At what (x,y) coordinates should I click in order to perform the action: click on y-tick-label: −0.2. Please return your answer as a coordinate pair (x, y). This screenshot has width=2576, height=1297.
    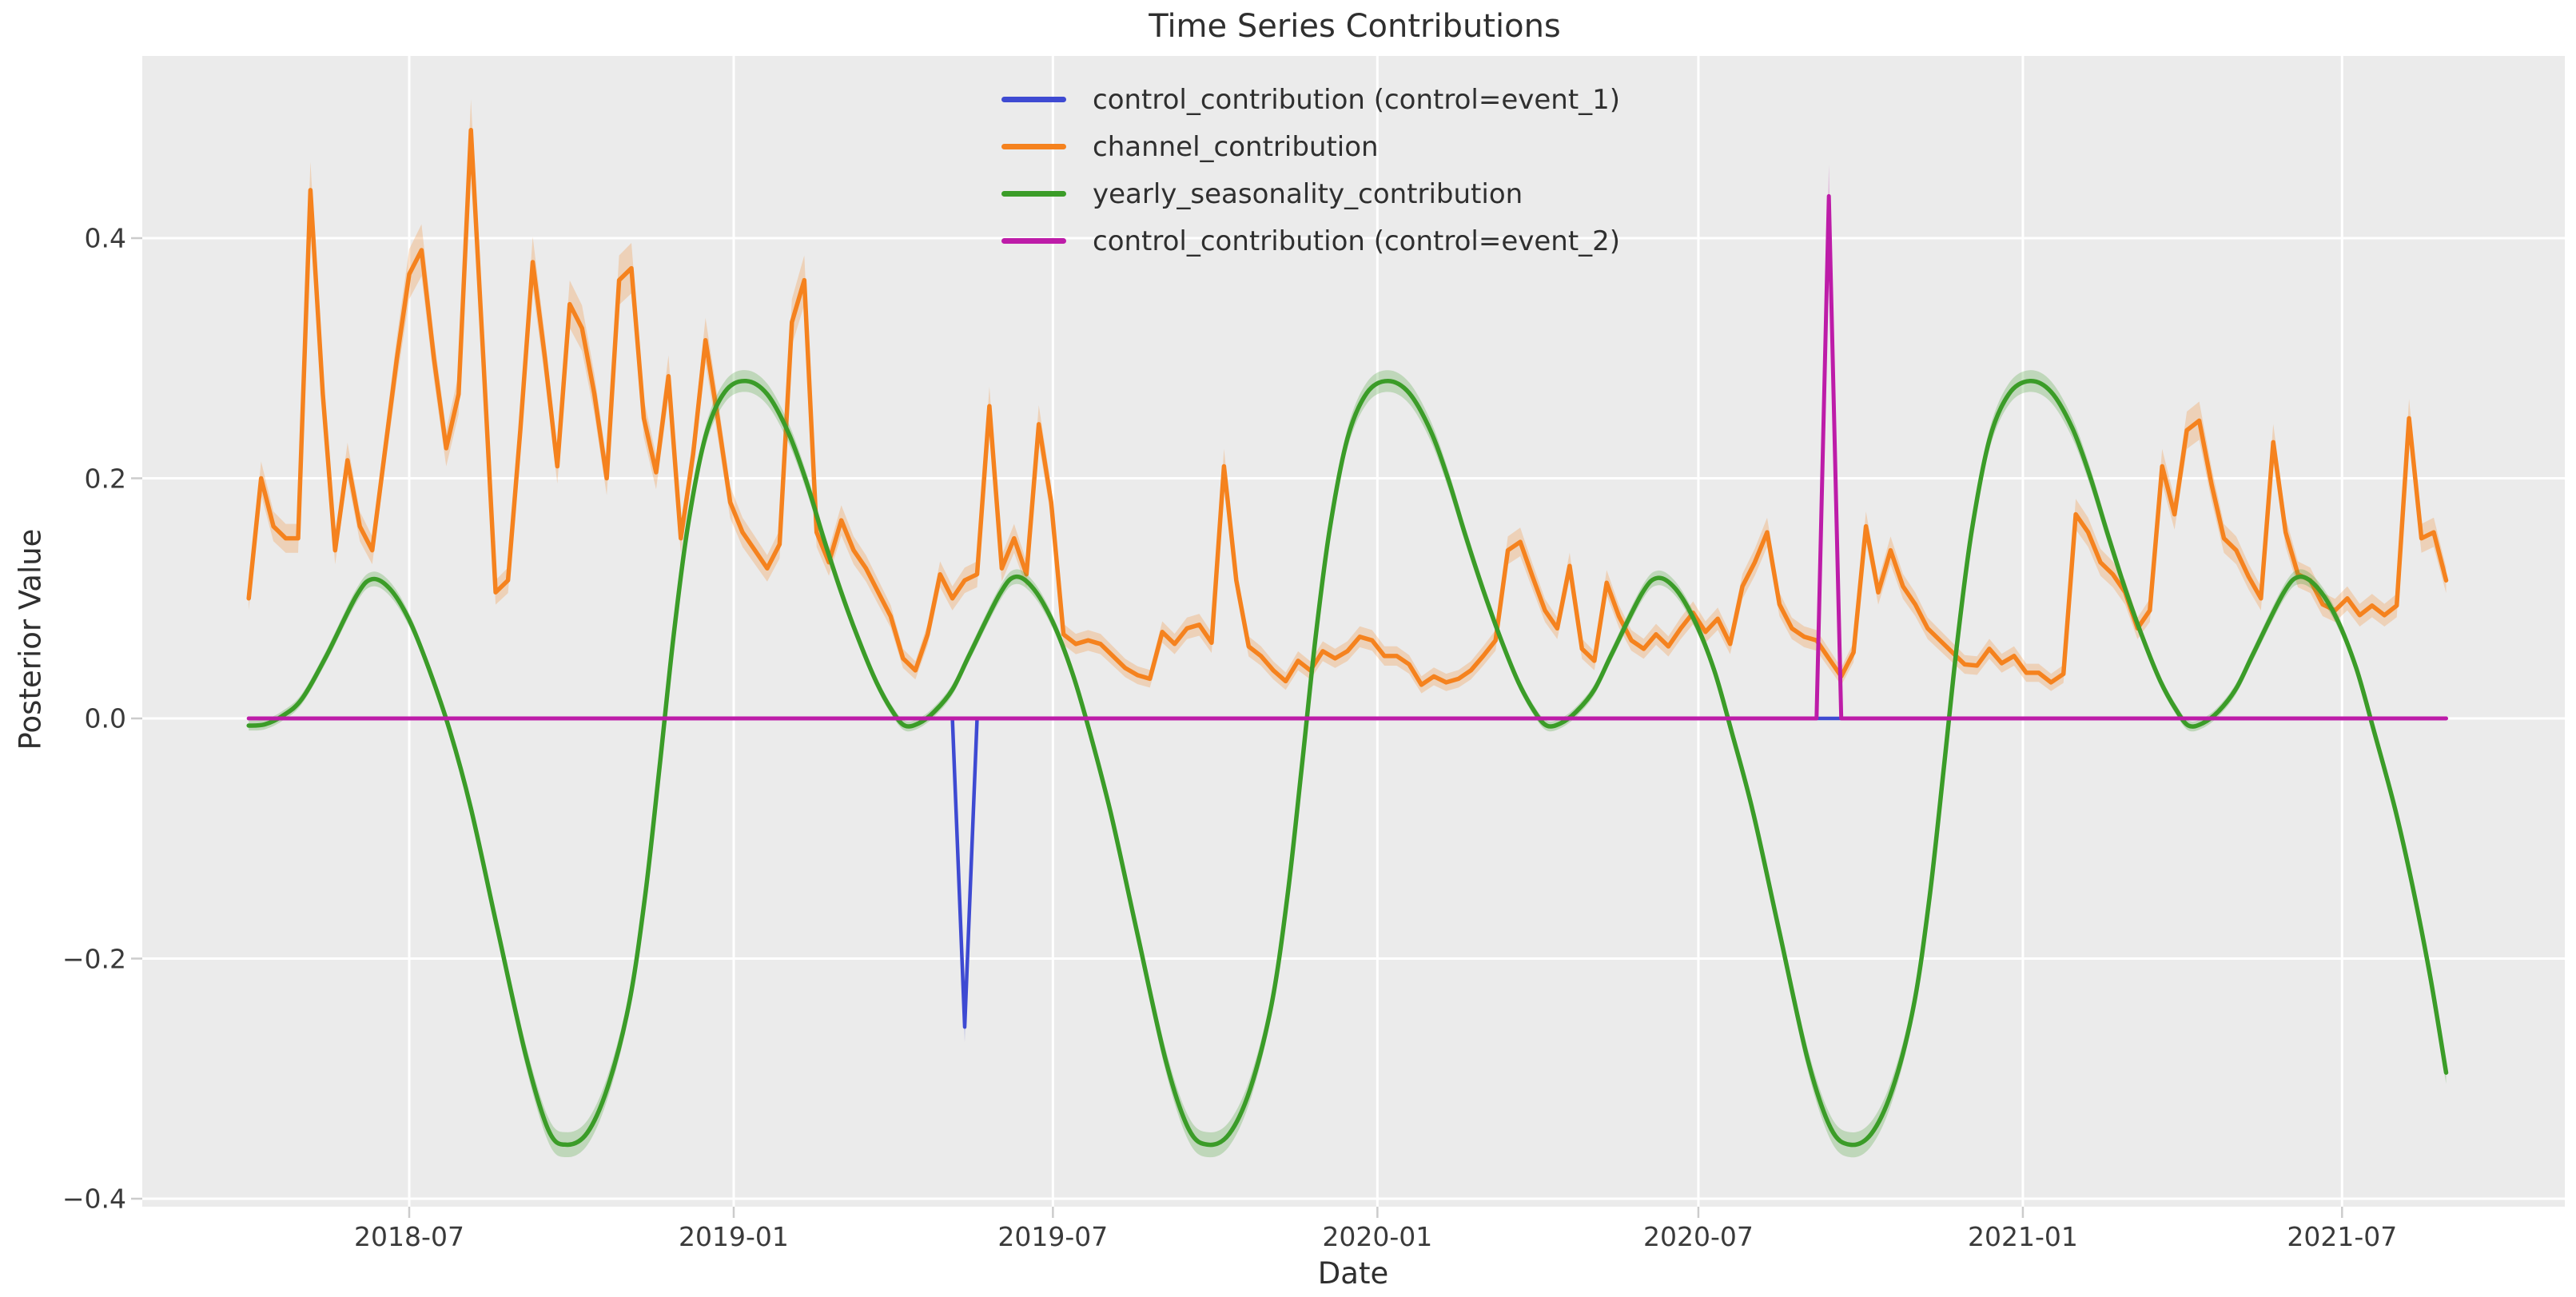
    Looking at the image, I should click on (94, 958).